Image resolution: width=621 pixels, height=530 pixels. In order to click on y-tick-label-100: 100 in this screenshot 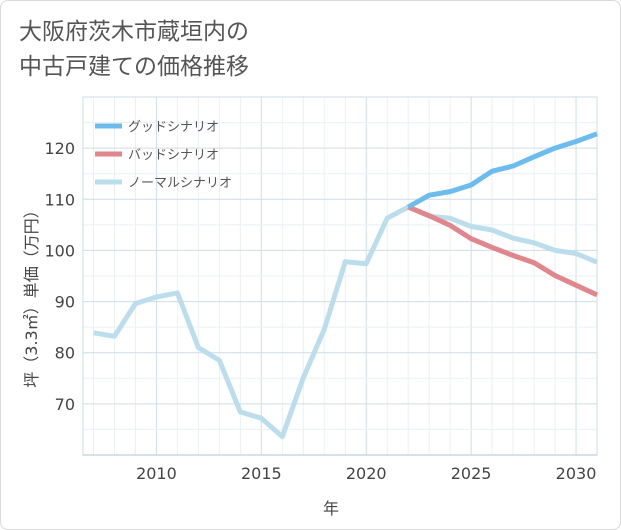, I will do `click(59, 250)`.